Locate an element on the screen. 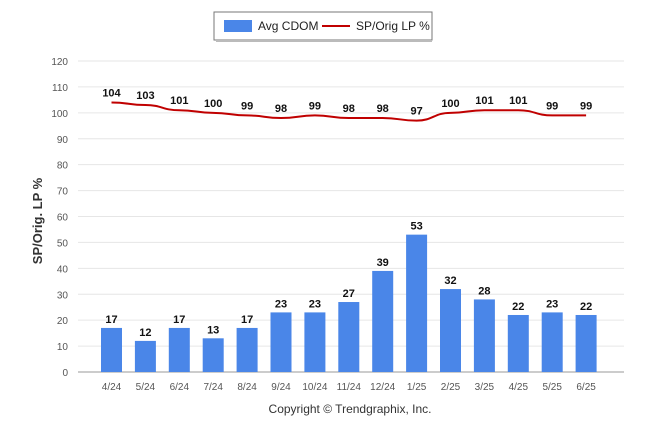  bar-value-label-4-25: 22 is located at coordinates (518, 307).